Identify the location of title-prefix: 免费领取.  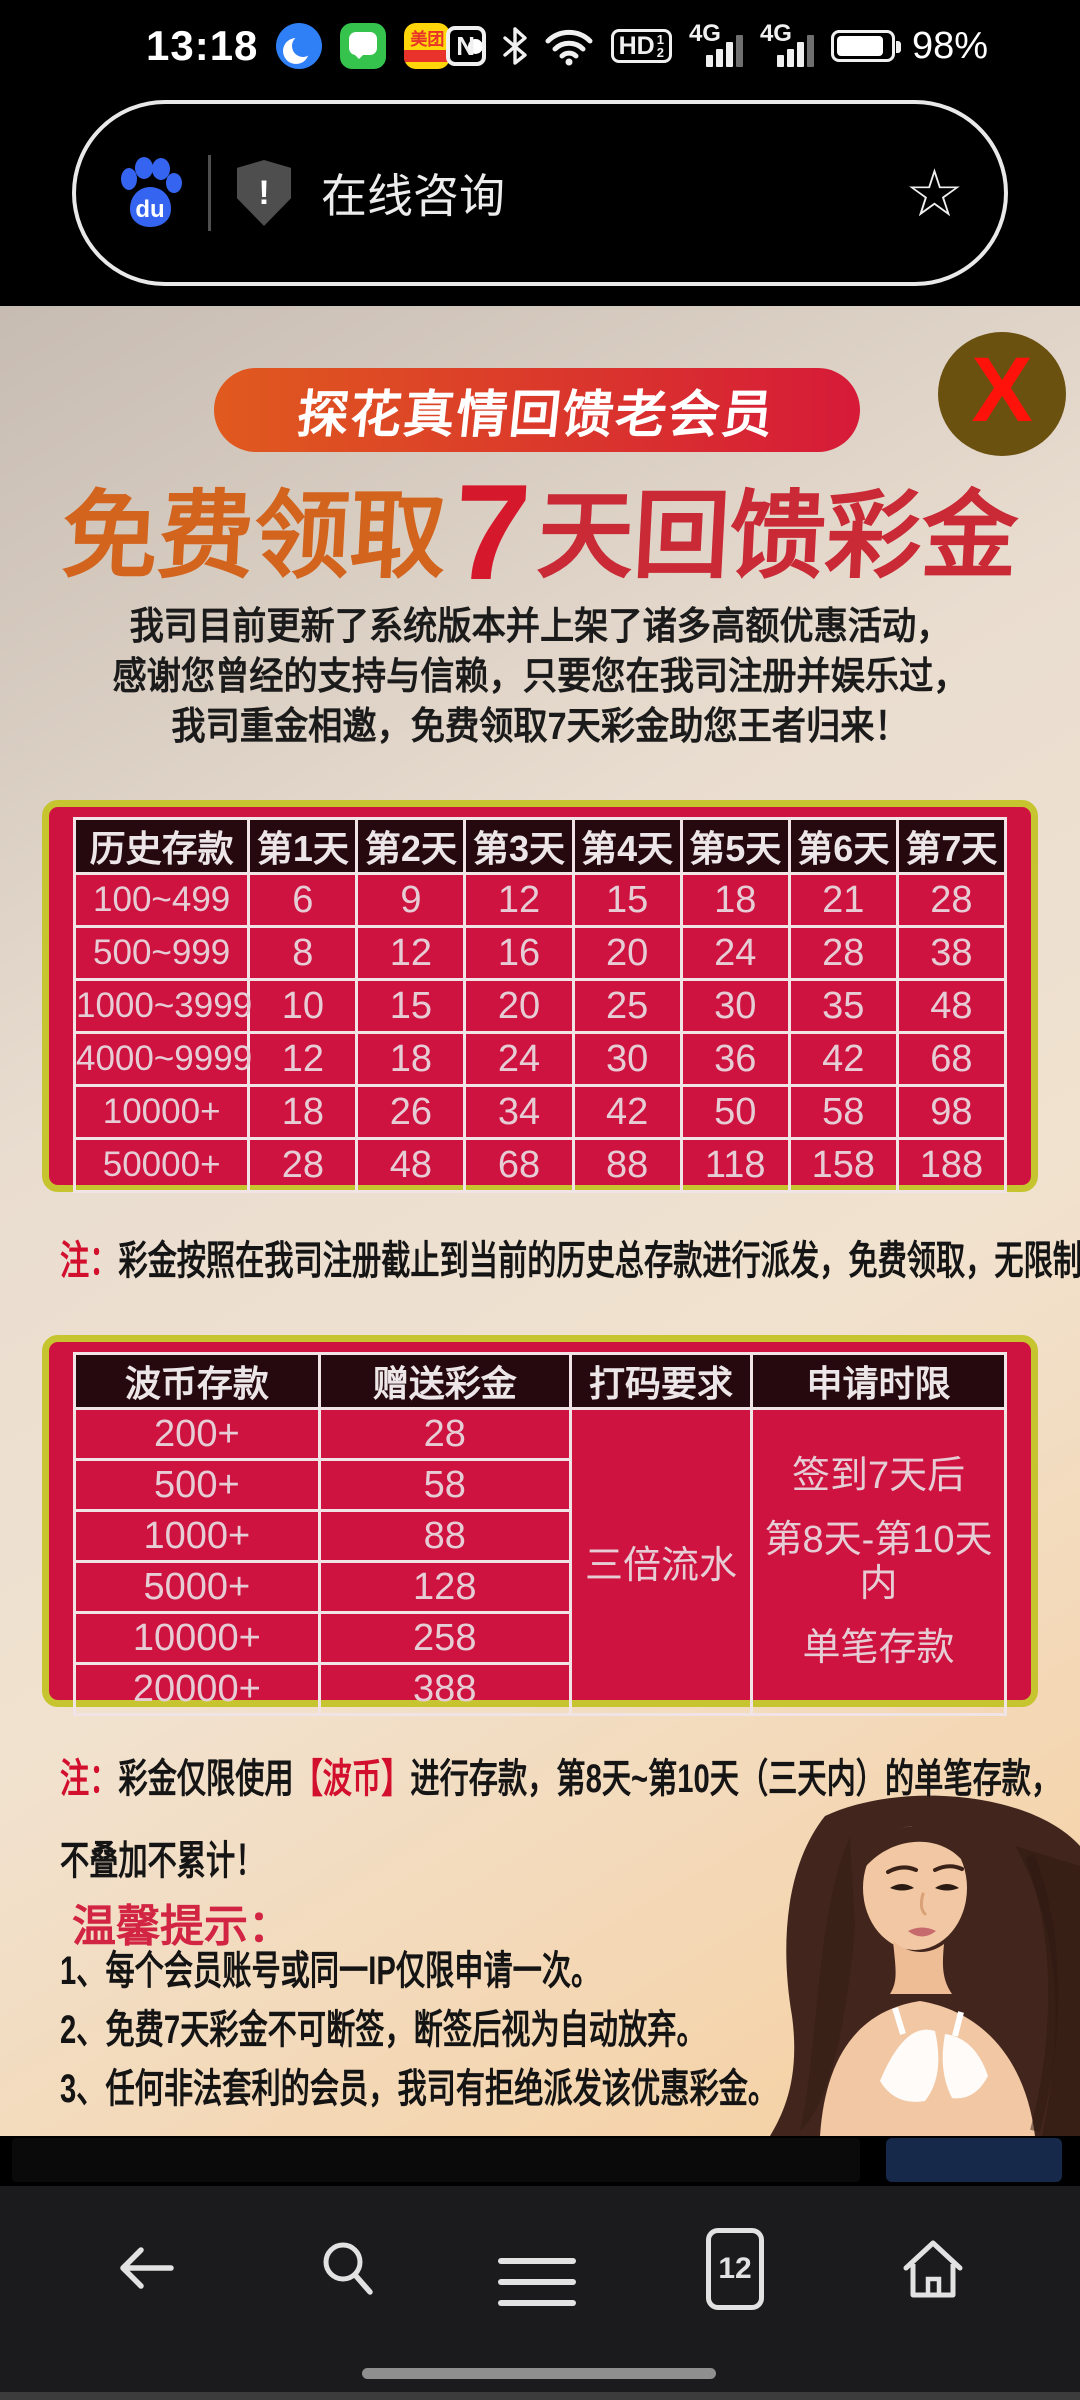
(254, 536).